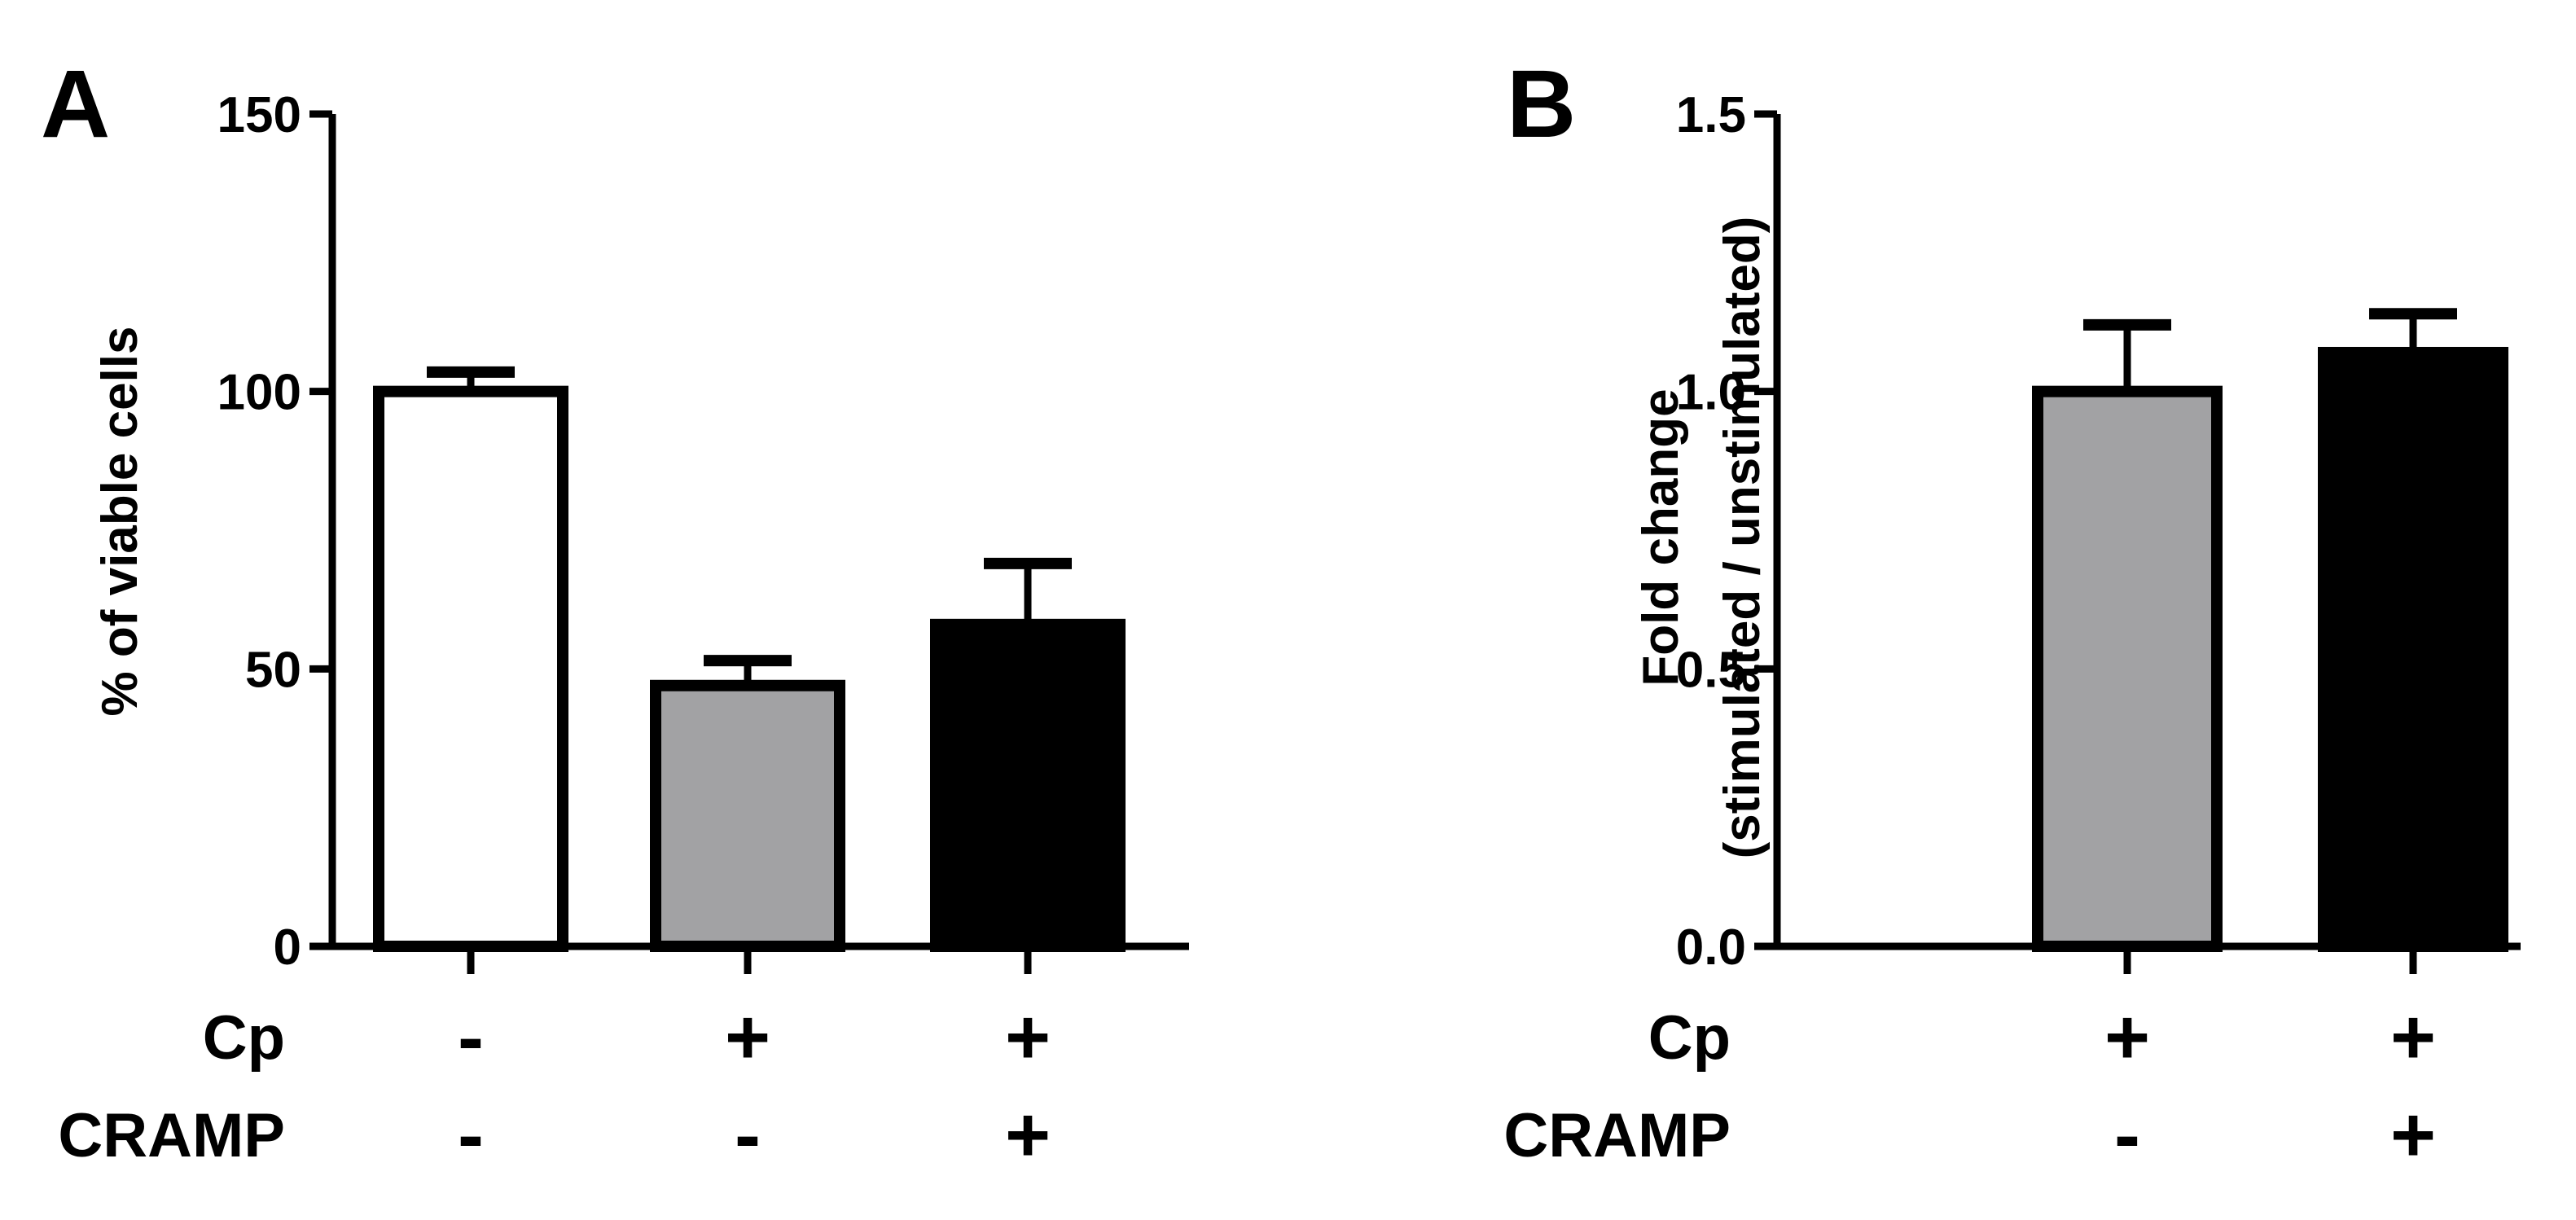 This screenshot has width=2576, height=1220. I want to click on panel-b-row-label-cramp: CRAMP, so click(1617, 1135).